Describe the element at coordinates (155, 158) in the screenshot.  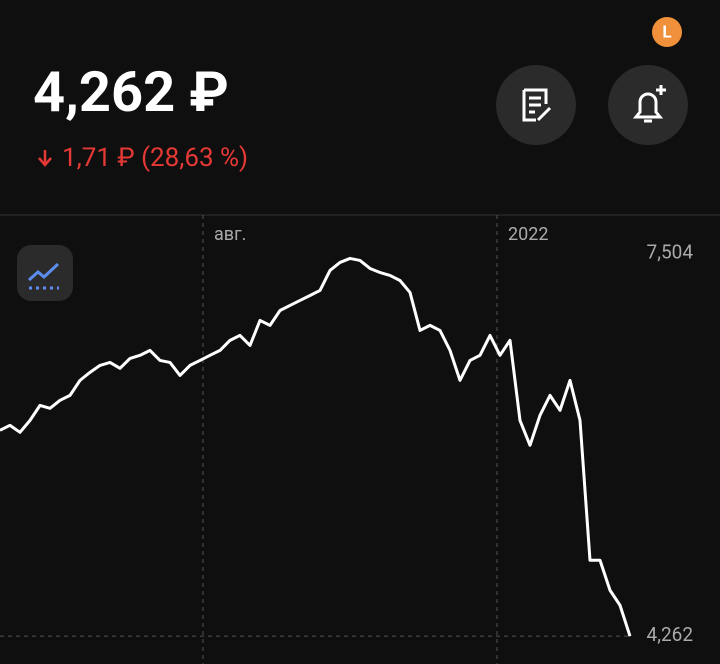
I see `price-change: 1,71 ₽ (28,63 %)` at that location.